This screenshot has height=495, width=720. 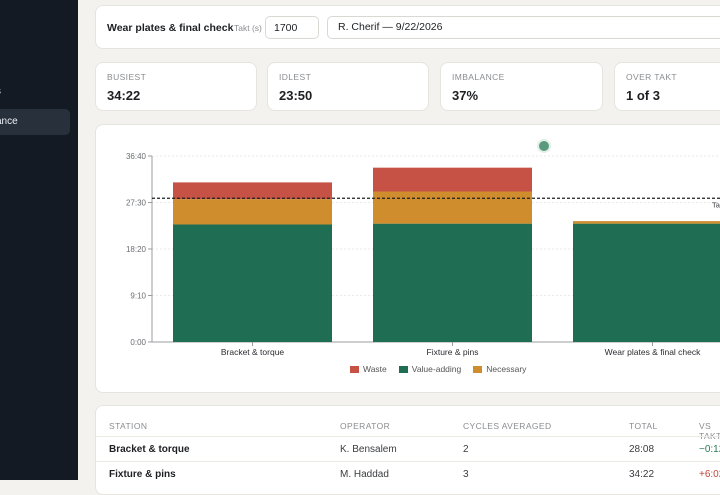 I want to click on chart-legend: Waste Value-adding Necessary, so click(x=438, y=369).